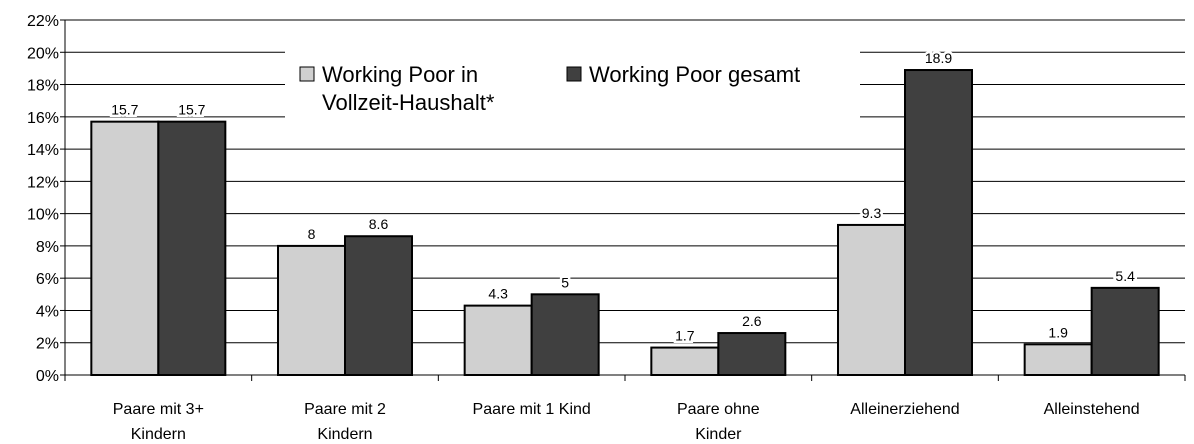  I want to click on x-tick-label: Paare mit 1 Kind, so click(532, 409).